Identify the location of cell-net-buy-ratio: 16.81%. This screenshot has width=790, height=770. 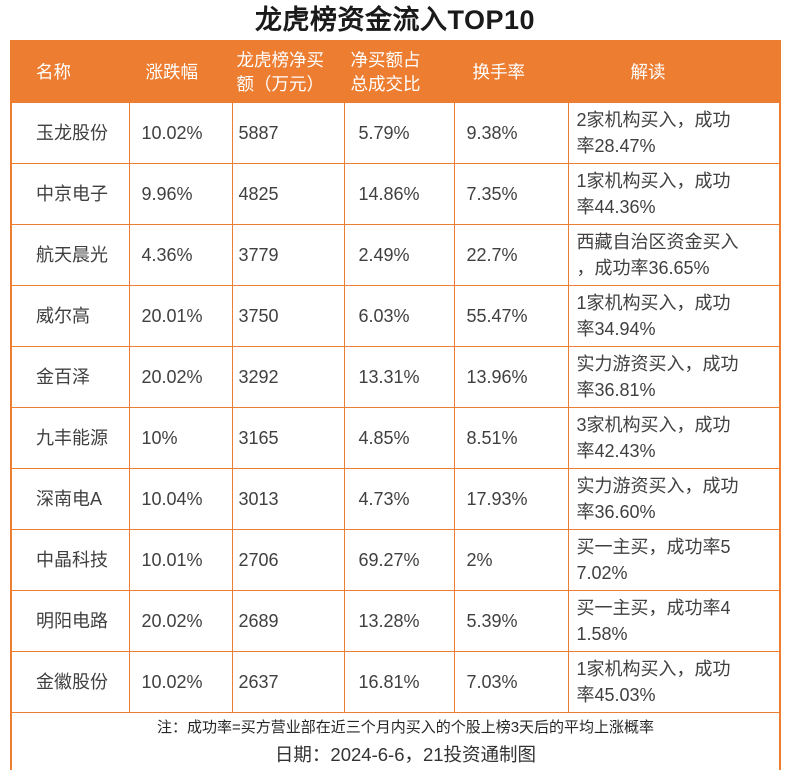
(399, 682).